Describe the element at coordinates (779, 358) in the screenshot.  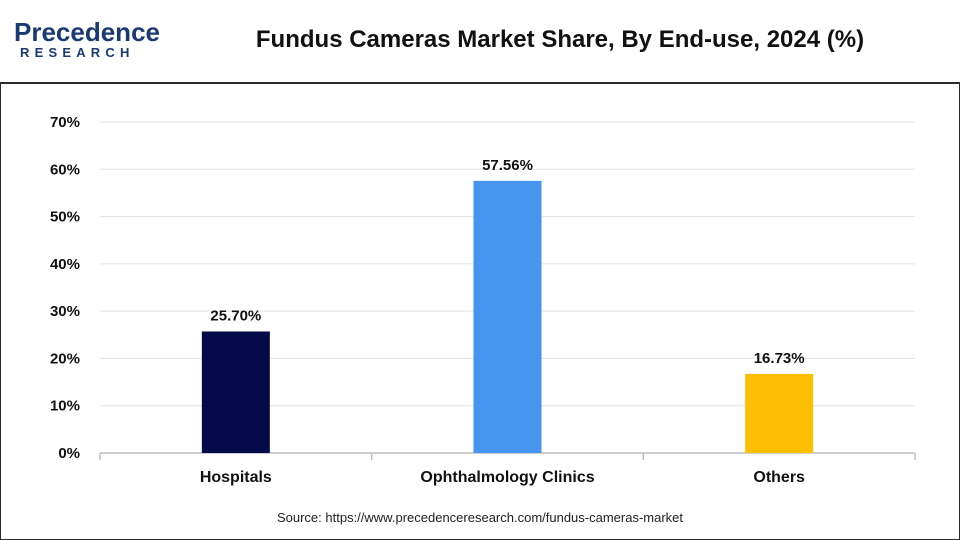
I see `data-label: 16.73%` at that location.